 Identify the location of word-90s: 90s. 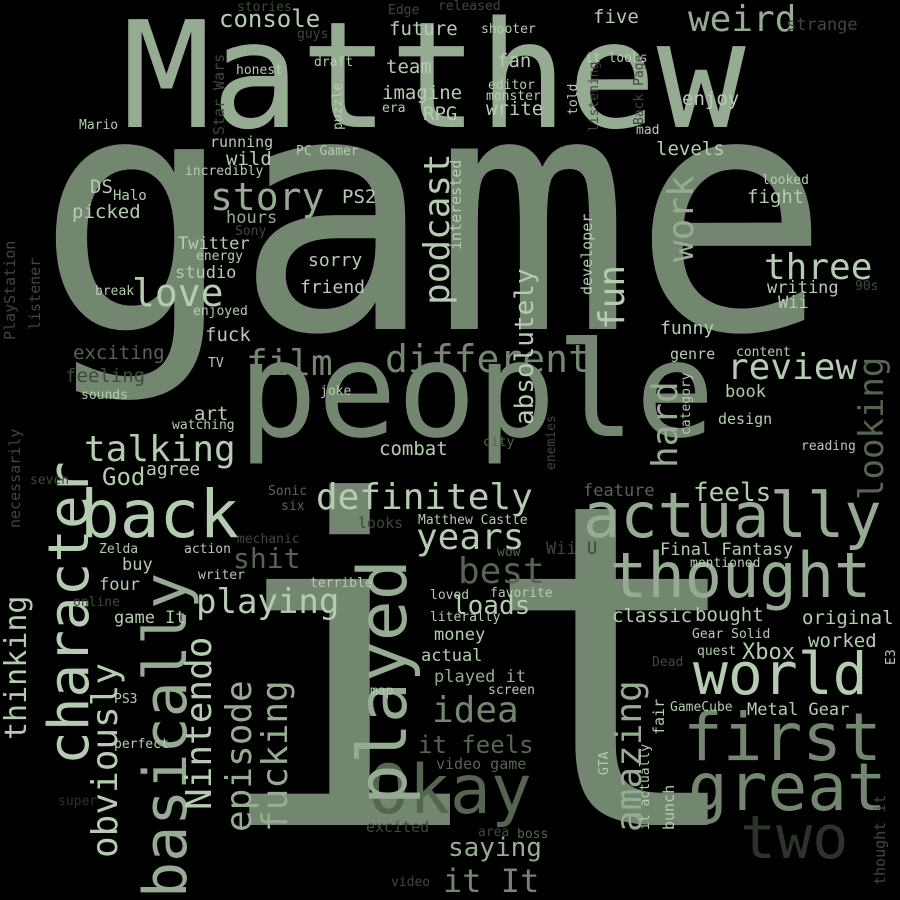
(867, 286).